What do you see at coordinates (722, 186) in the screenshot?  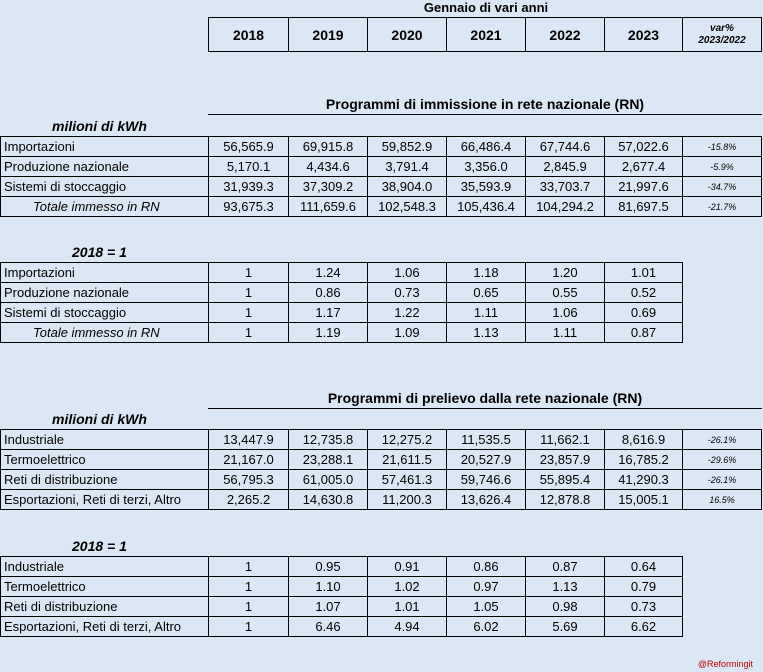 I see `cell-var: -34.7%` at bounding box center [722, 186].